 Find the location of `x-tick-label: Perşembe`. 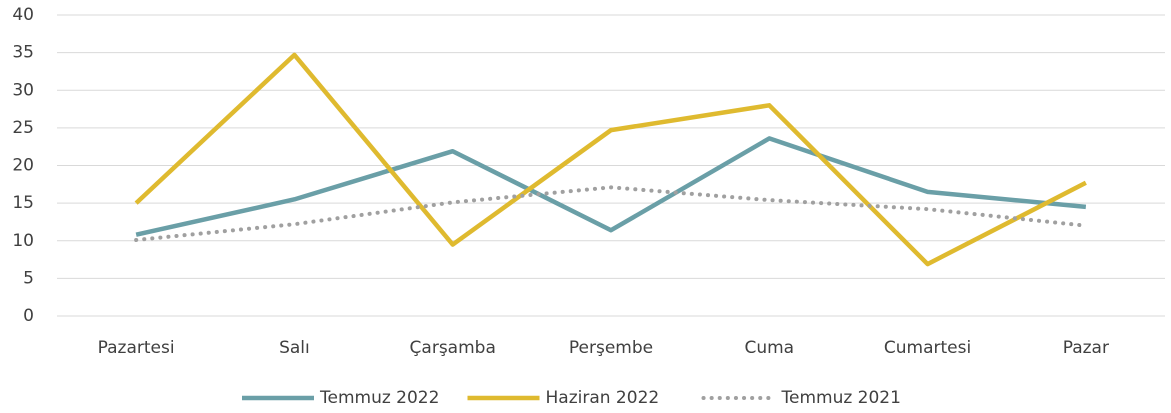

x-tick-label: Perşembe is located at coordinates (611, 348).